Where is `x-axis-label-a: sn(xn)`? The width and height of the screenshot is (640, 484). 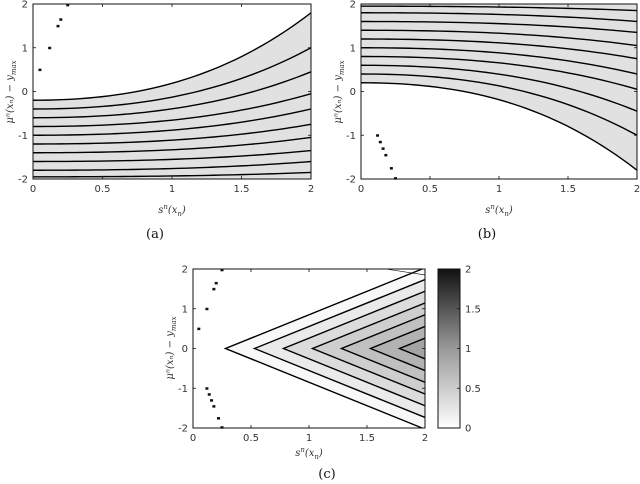 x-axis-label-a: sn(xn) is located at coordinates (172, 210).